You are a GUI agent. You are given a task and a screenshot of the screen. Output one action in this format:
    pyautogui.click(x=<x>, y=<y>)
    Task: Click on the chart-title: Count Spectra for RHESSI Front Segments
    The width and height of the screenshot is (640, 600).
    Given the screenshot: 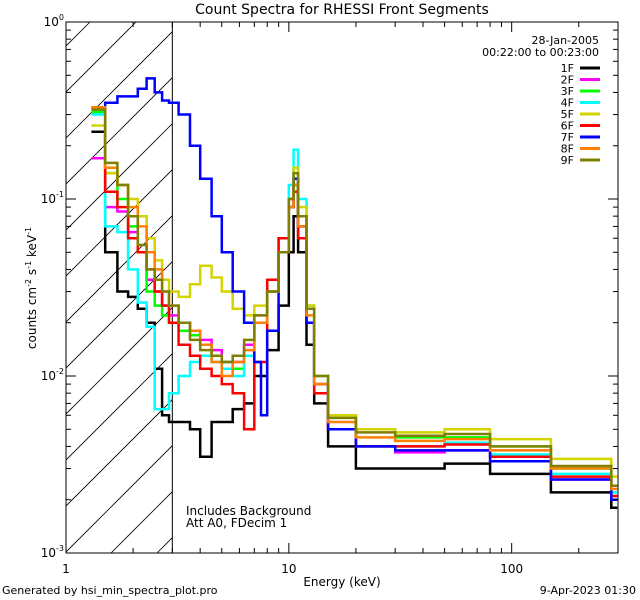 What is the action you would take?
    pyautogui.click(x=342, y=10)
    